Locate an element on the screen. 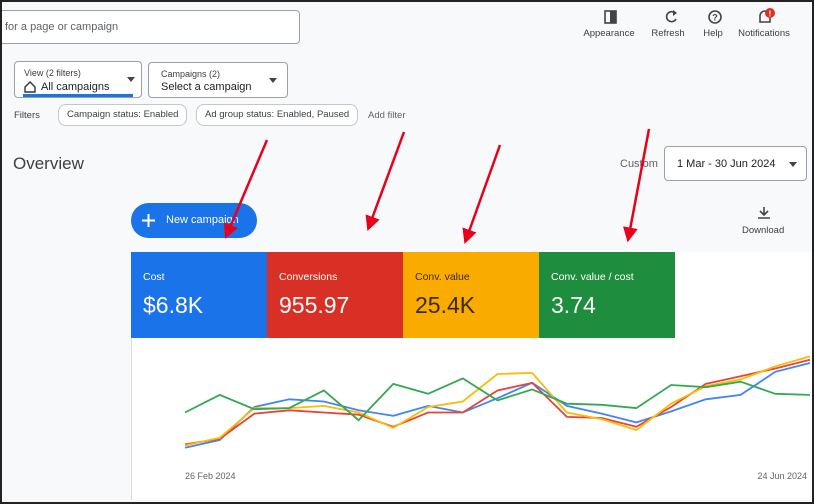  metric-value: 3.74 is located at coordinates (573, 305).